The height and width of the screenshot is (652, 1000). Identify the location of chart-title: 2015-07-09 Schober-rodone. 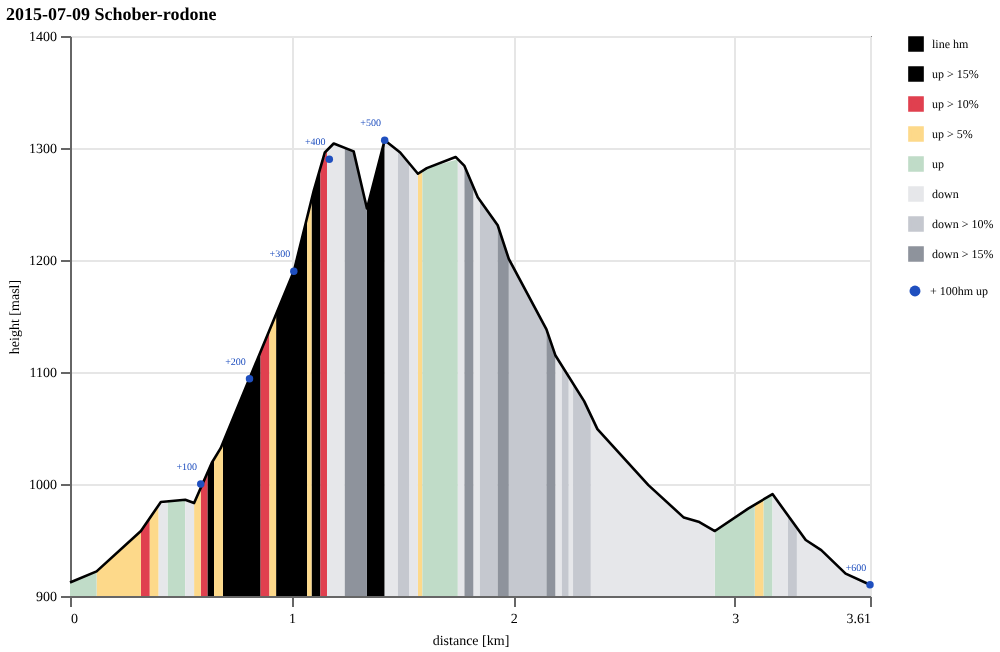
(111, 14).